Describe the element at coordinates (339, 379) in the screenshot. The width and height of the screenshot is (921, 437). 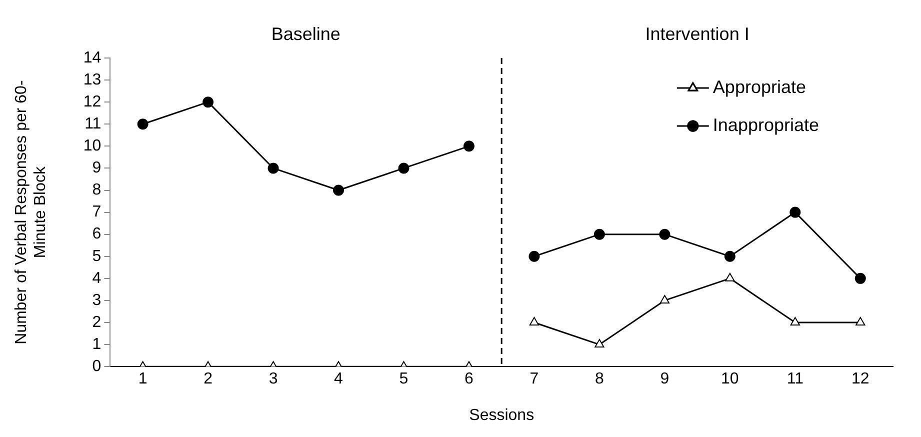
I see `x-tick-label: 4` at that location.